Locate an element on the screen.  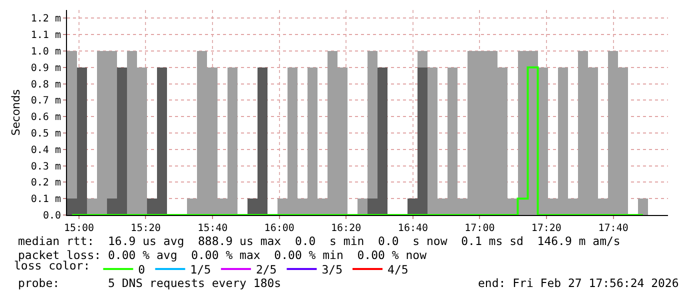
legend-label: 1/5 is located at coordinates (200, 269).